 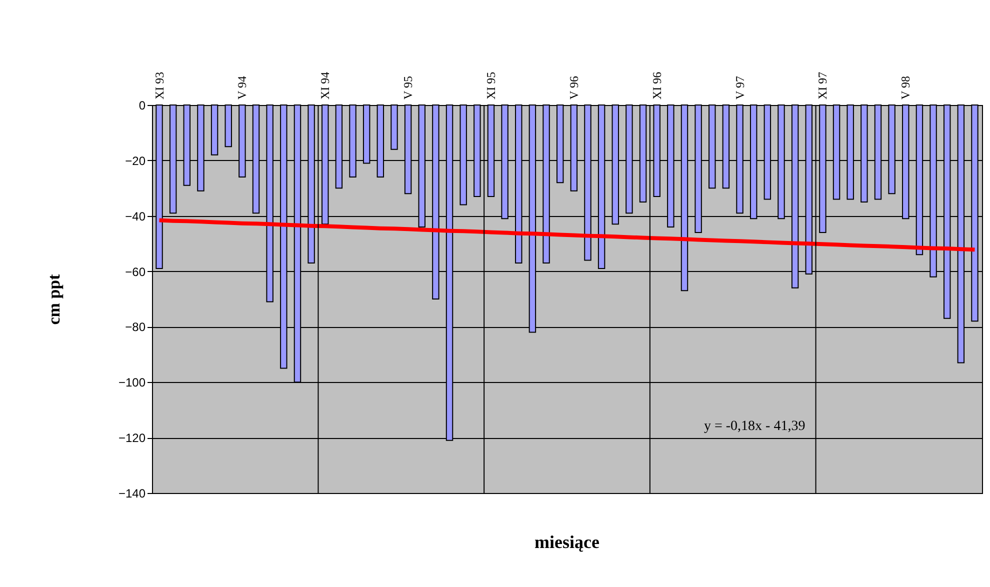 I want to click on y-tick-label: 0, so click(x=142, y=105).